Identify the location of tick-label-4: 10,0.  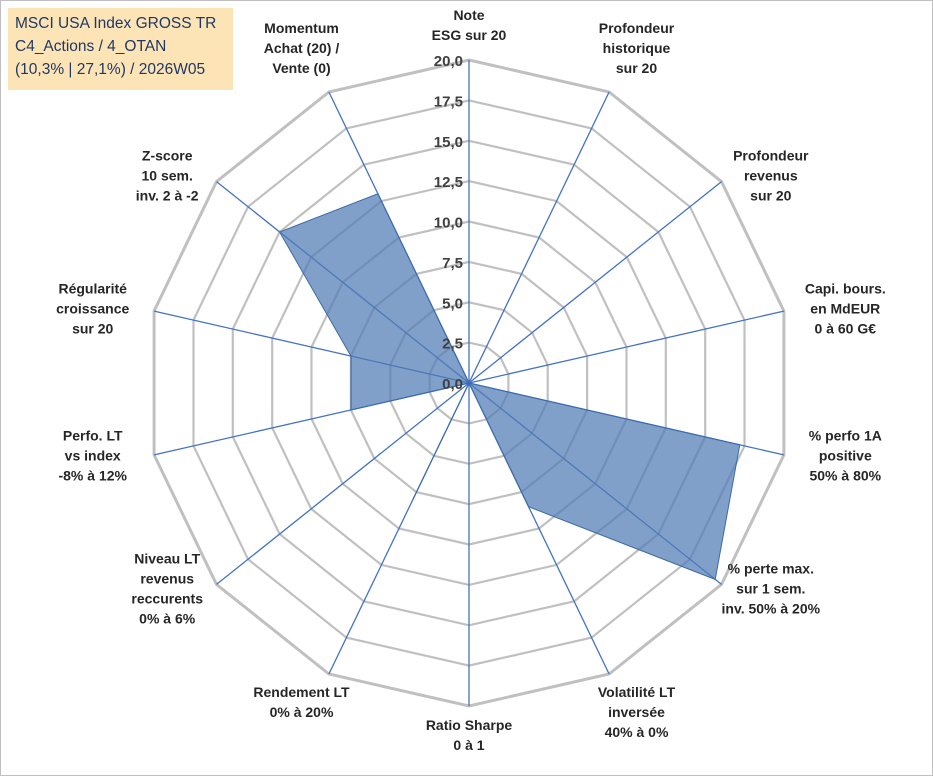
(448, 223).